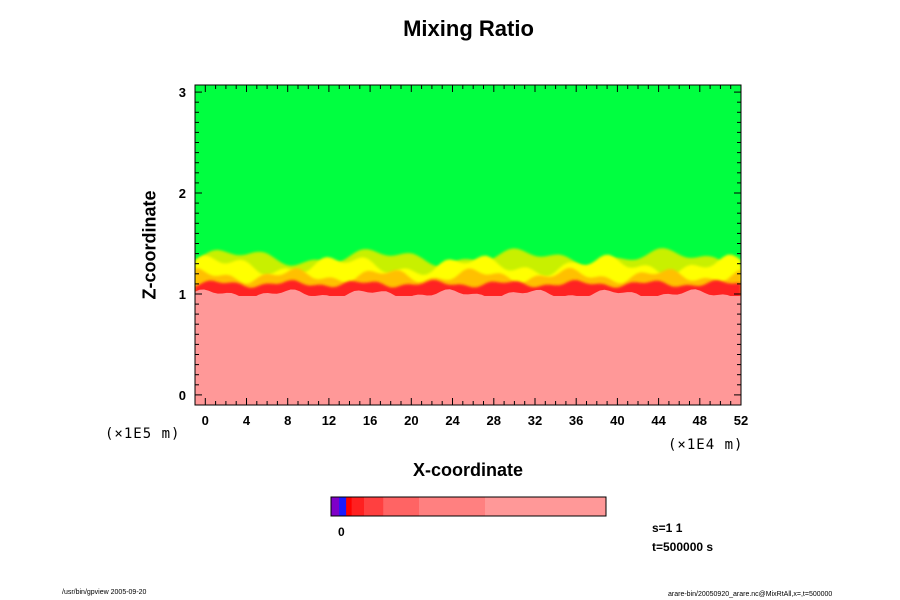  I want to click on colorbar-label: 0, so click(341, 532).